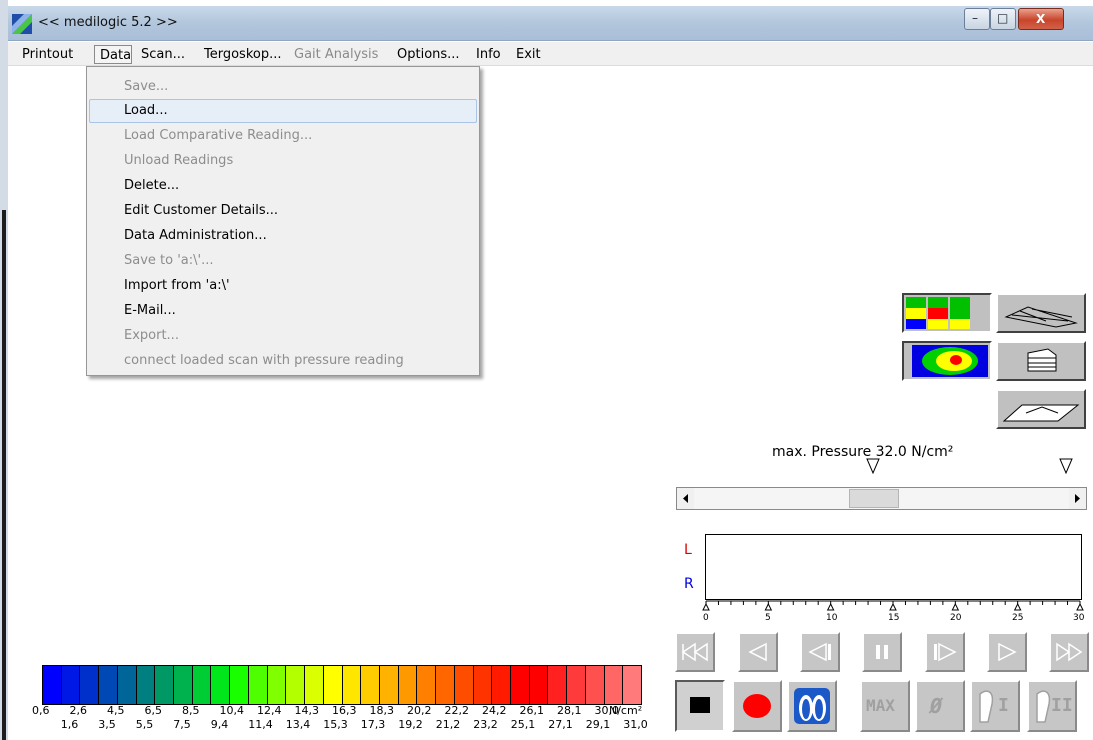 The image size is (1093, 740). I want to click on maximize-icon: □, so click(1003, 18).